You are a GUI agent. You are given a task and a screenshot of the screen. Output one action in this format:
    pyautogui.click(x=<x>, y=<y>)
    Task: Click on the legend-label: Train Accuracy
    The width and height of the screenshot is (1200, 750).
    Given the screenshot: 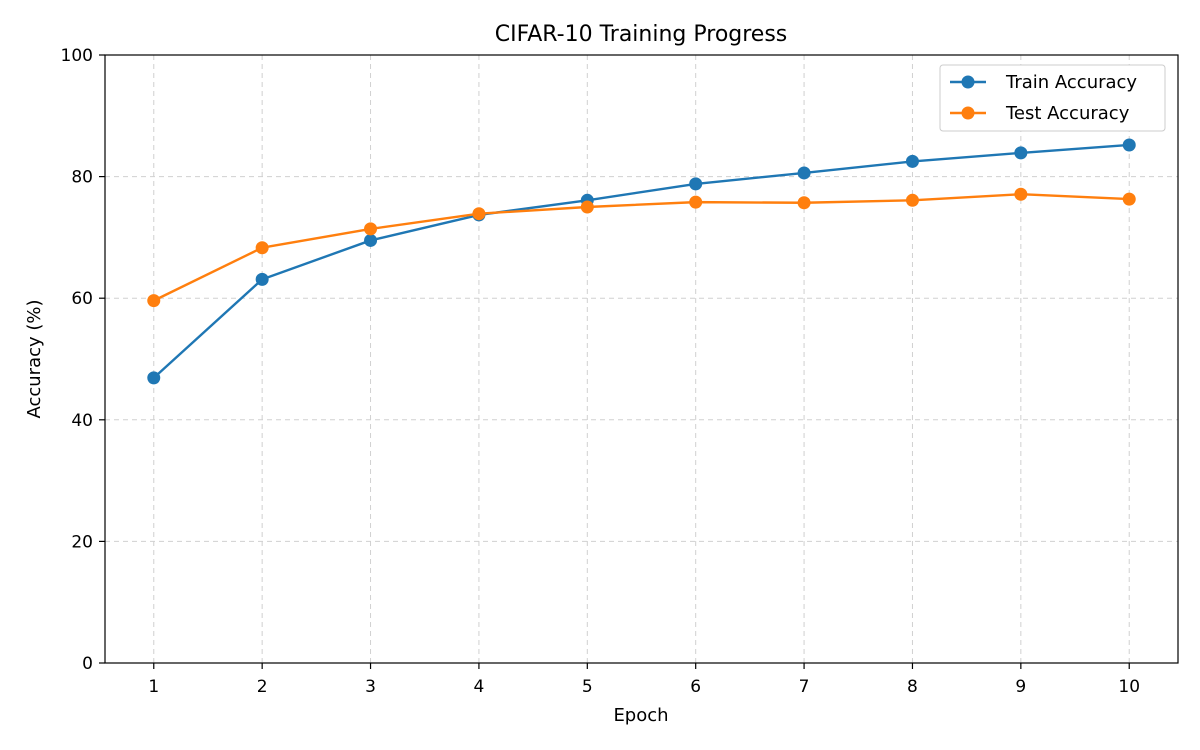 What is the action you would take?
    pyautogui.click(x=1071, y=82)
    